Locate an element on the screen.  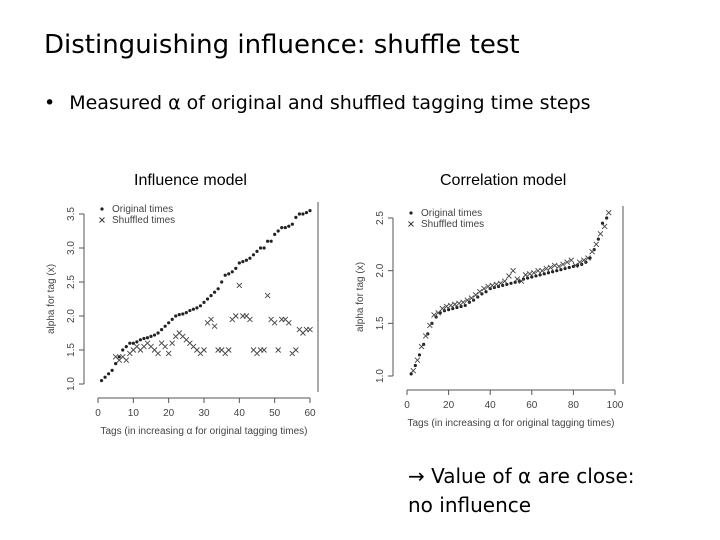
x-tick-label: 40 is located at coordinates (240, 413).